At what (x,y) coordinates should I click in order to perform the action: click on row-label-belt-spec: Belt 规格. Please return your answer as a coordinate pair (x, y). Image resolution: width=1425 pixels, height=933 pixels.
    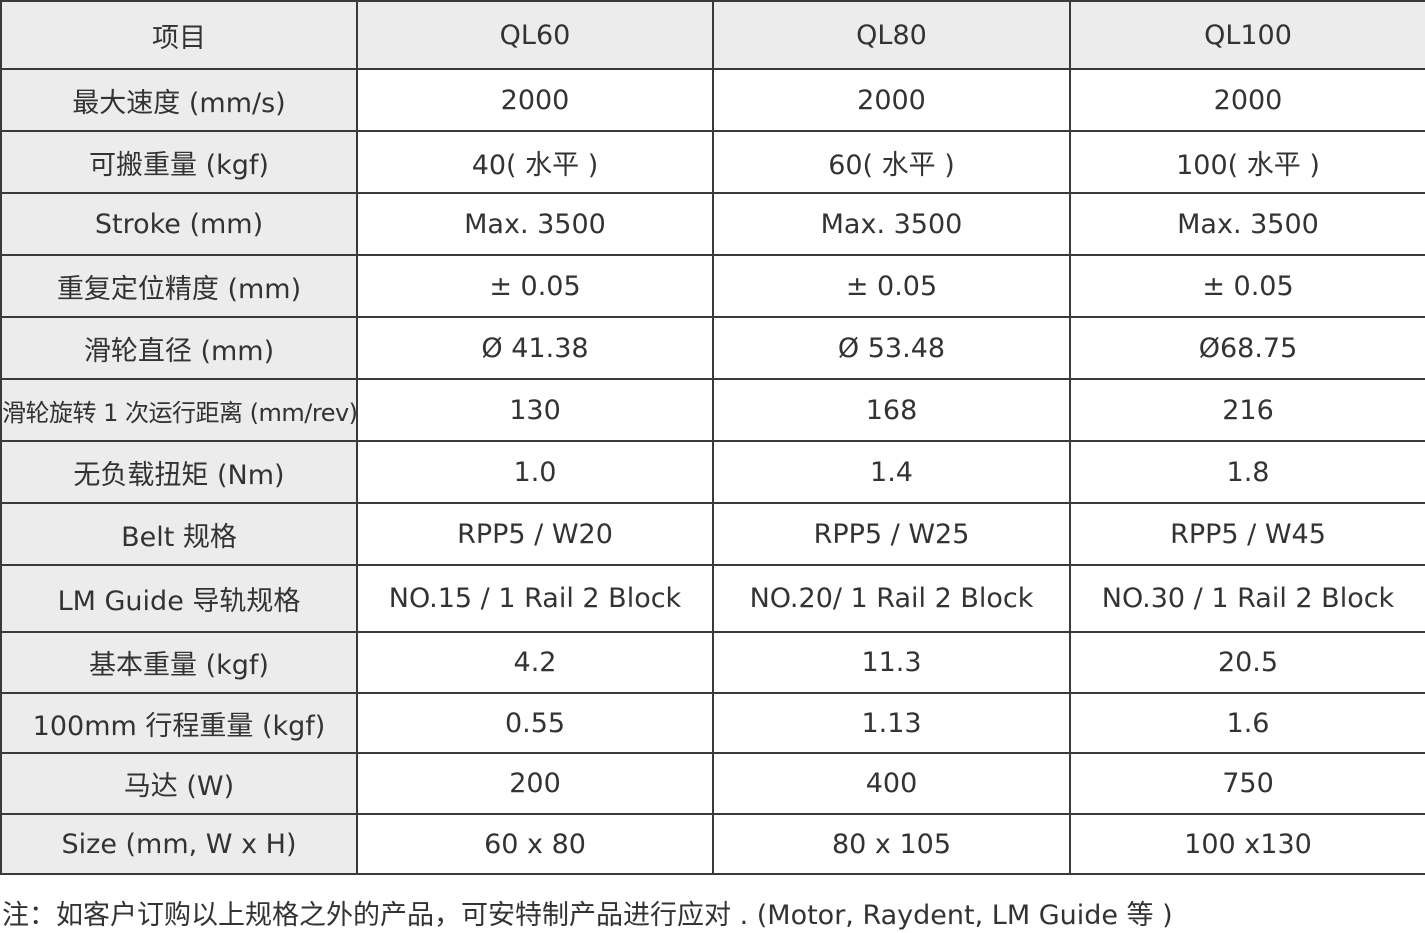
    Looking at the image, I should click on (179, 534).